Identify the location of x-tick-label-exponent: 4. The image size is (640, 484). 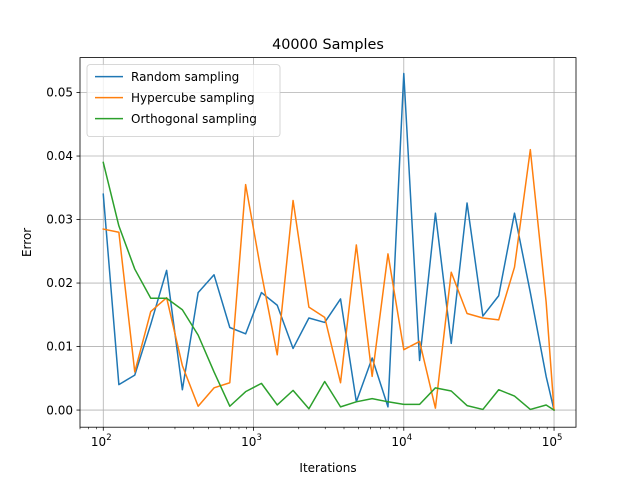
(409, 438).